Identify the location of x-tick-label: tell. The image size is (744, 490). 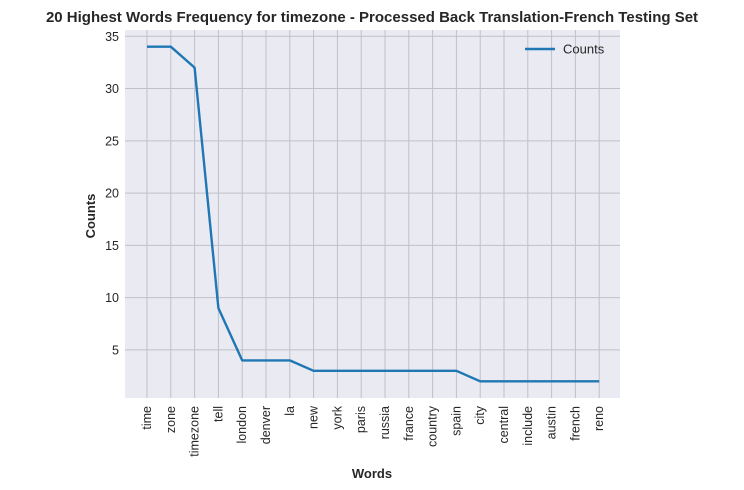
(218, 414).